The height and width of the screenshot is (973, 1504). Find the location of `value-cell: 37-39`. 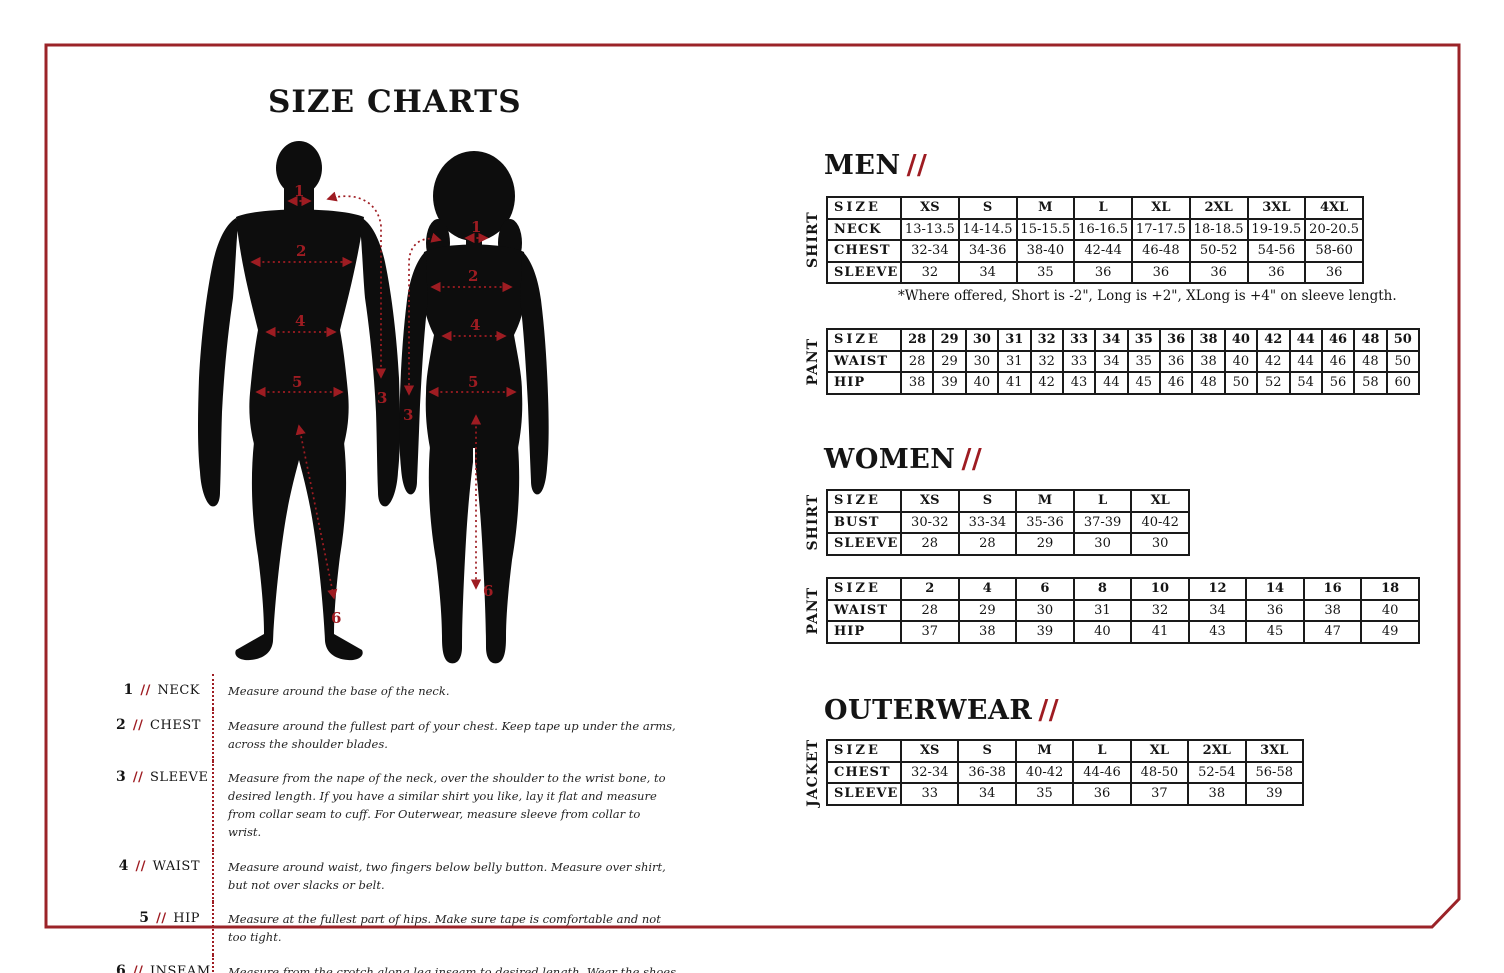

value-cell: 37-39 is located at coordinates (1102, 522).